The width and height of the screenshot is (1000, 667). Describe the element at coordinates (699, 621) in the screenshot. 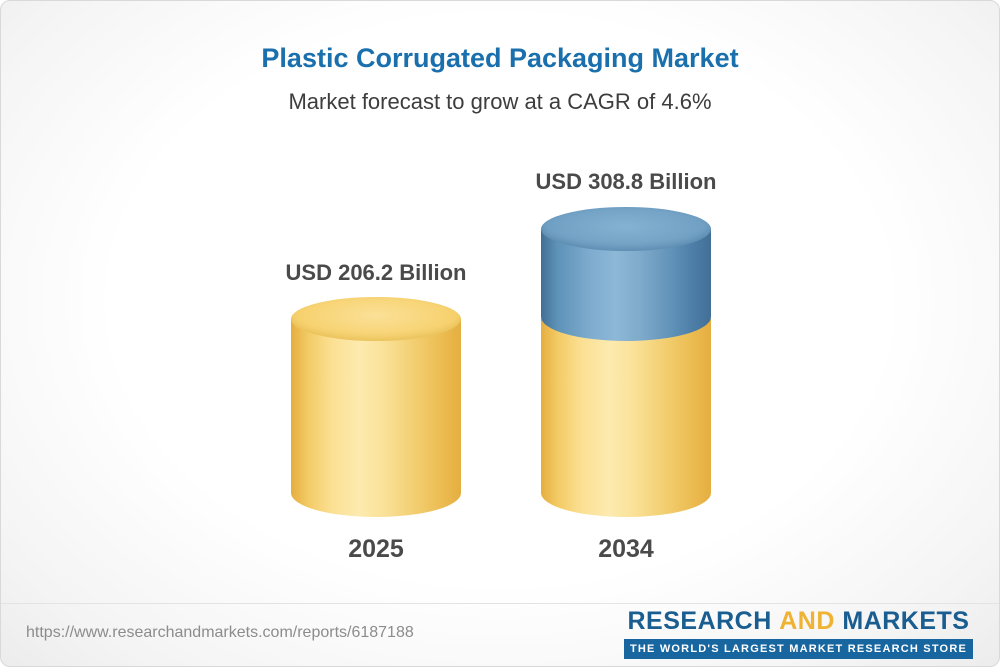

I see `brand-word-research: RESEARCH` at that location.